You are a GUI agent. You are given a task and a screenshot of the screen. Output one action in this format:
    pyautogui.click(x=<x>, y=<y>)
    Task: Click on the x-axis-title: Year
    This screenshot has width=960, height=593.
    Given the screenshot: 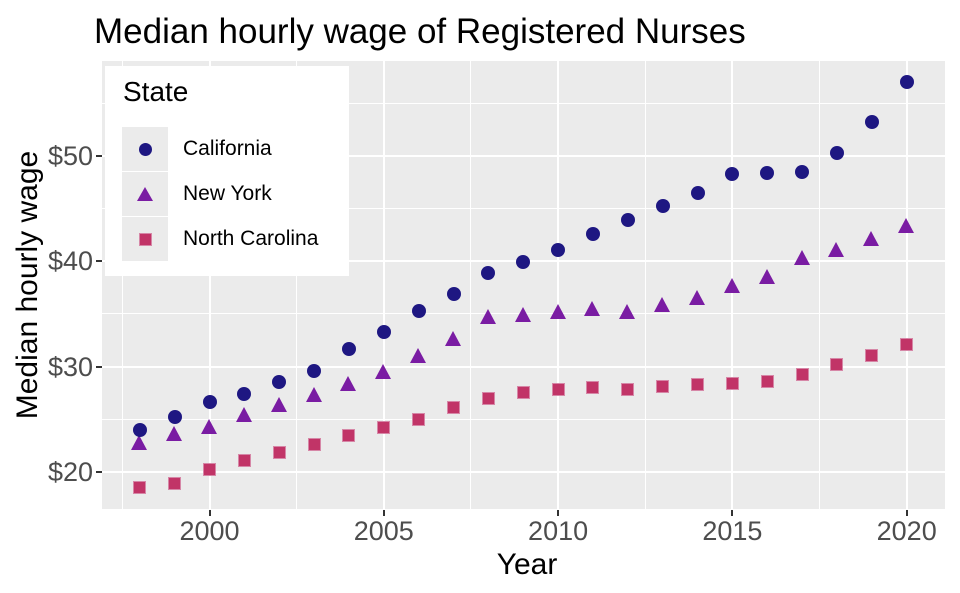 What is the action you would take?
    pyautogui.click(x=527, y=564)
    